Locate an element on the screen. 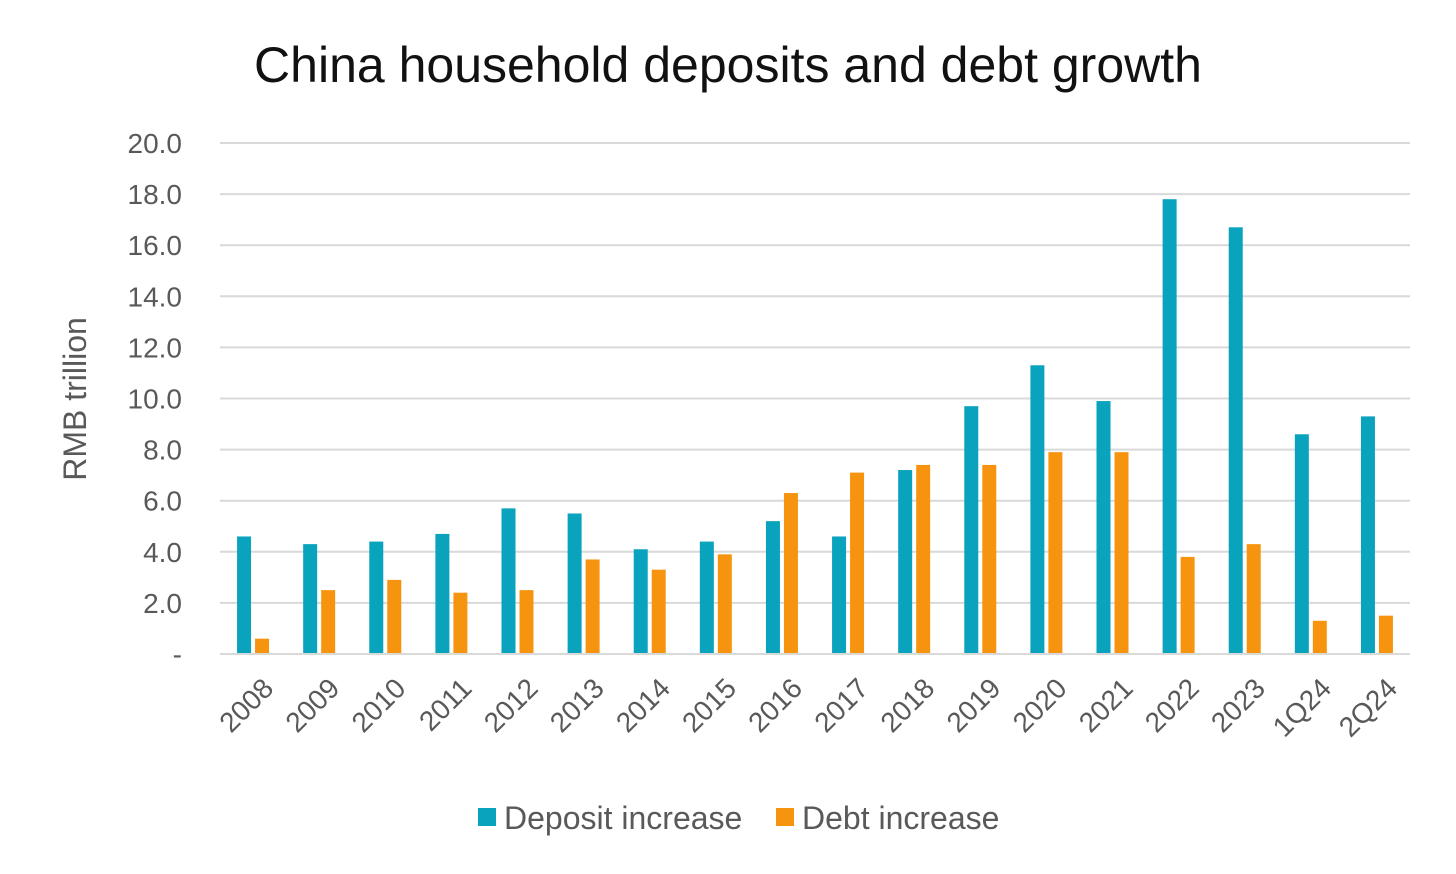 The height and width of the screenshot is (874, 1456). bar-debt-2016 is located at coordinates (790, 573).